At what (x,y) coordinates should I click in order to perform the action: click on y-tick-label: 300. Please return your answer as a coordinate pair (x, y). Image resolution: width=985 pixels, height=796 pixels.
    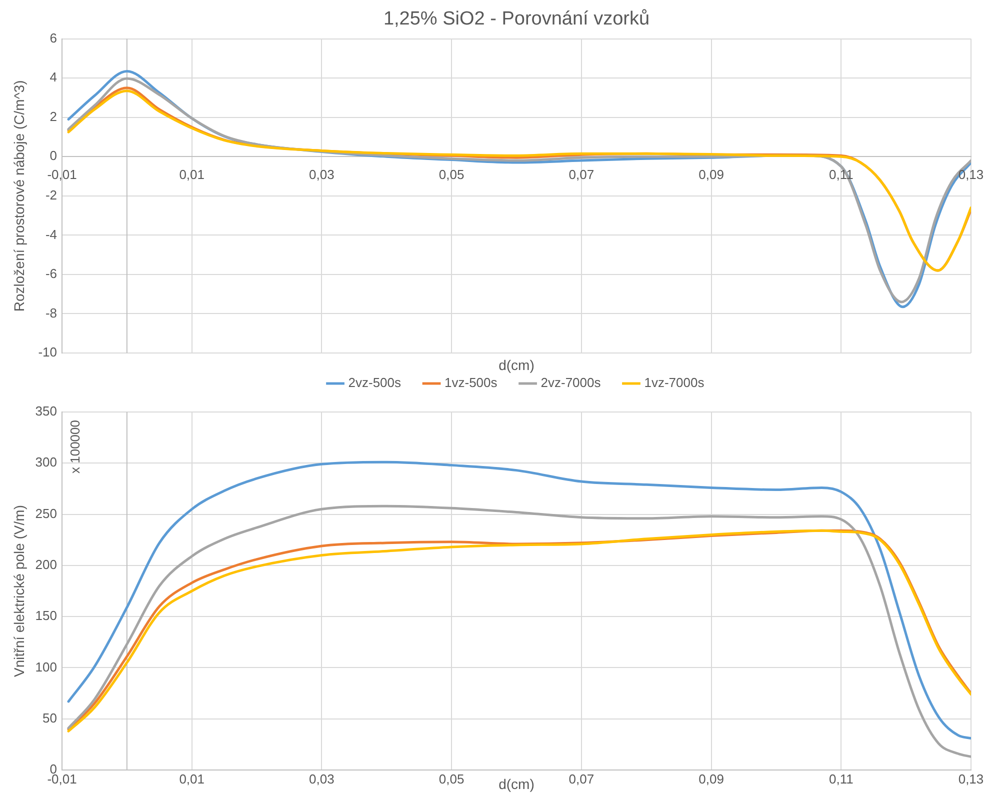
    Looking at the image, I should click on (46, 462).